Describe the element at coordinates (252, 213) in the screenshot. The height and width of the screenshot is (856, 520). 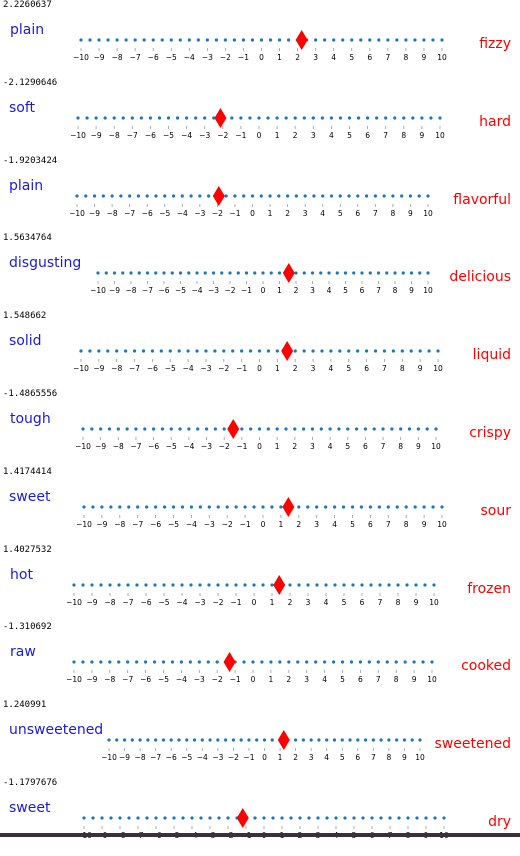
I see `tick-label: 0` at that location.